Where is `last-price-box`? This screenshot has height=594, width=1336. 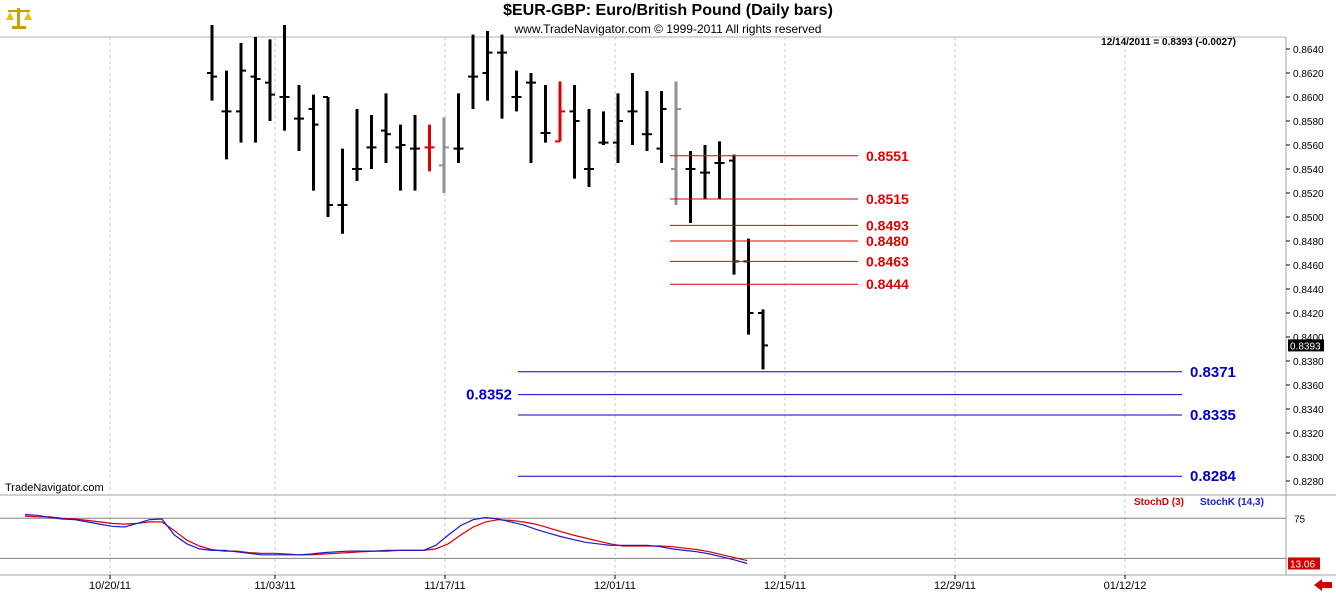 last-price-box is located at coordinates (1306, 345).